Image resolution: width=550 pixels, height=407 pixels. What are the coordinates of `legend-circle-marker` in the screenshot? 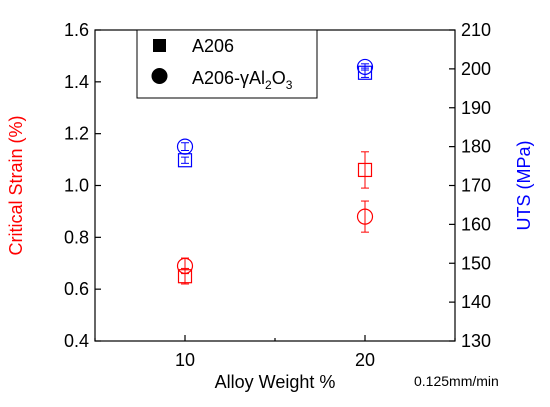 It's located at (159, 76).